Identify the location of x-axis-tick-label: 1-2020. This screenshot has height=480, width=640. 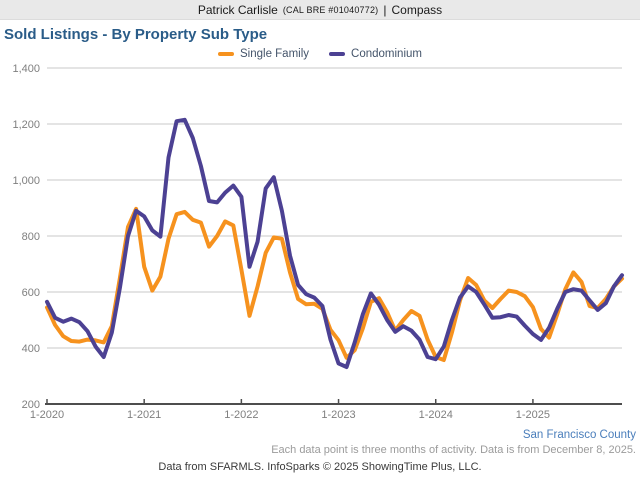
(47, 415).